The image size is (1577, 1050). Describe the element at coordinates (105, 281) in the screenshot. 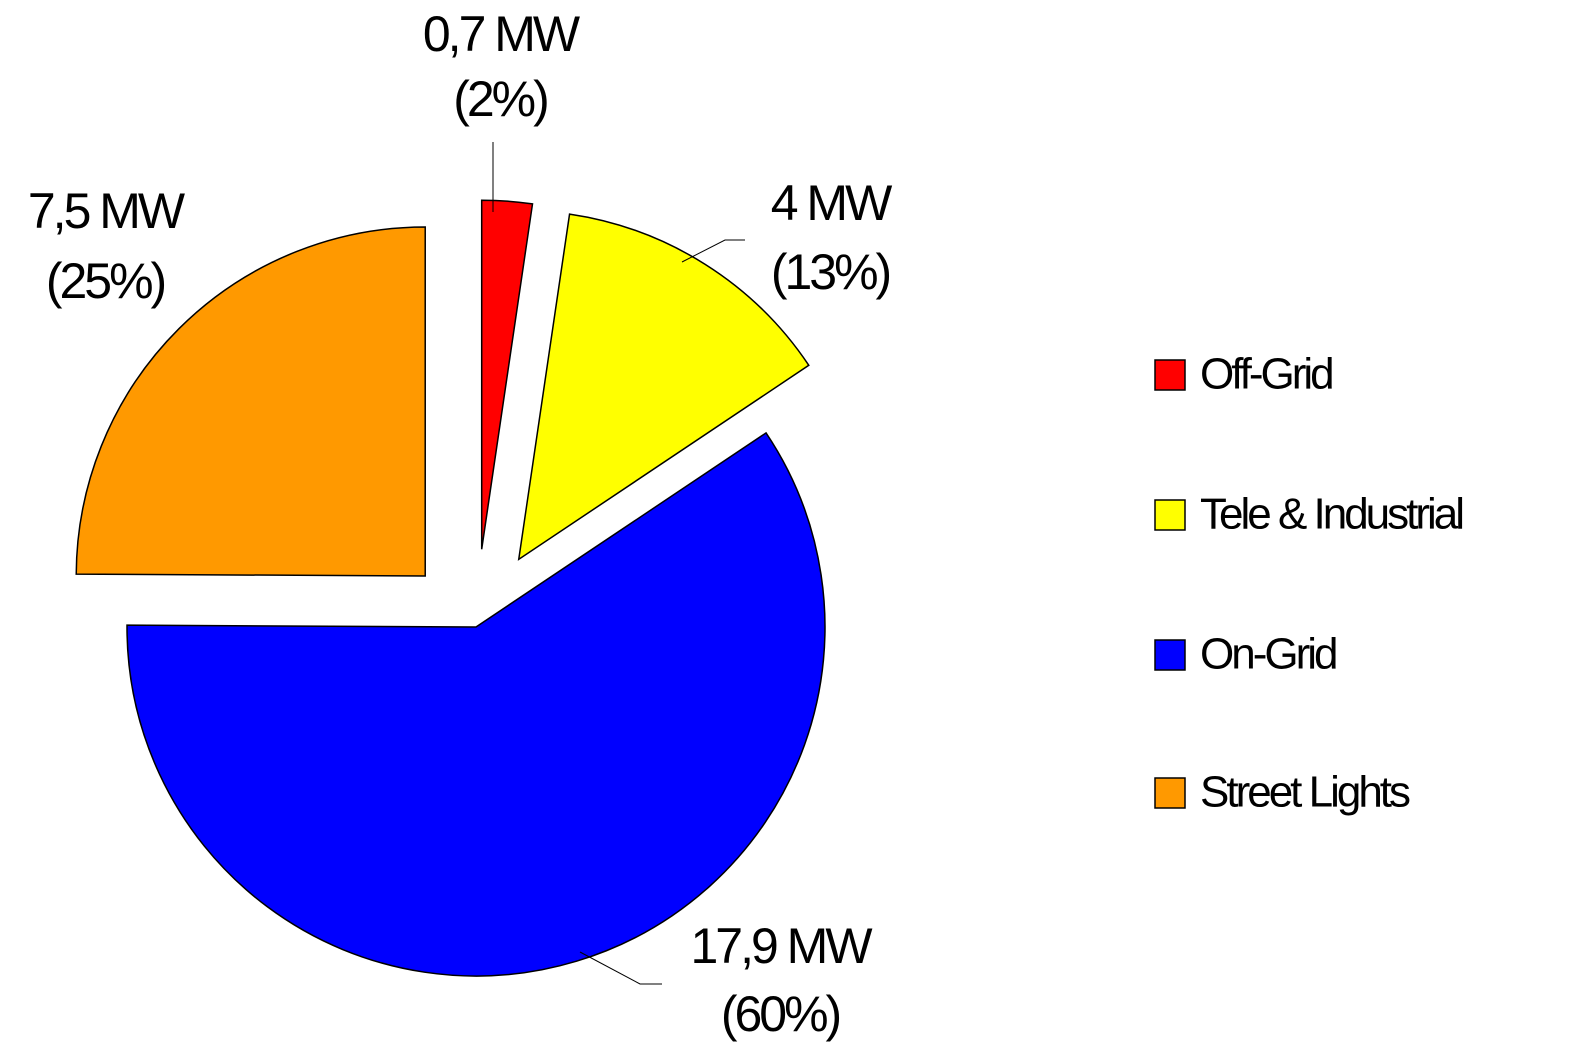

I see `percent-label: (25%)` at that location.